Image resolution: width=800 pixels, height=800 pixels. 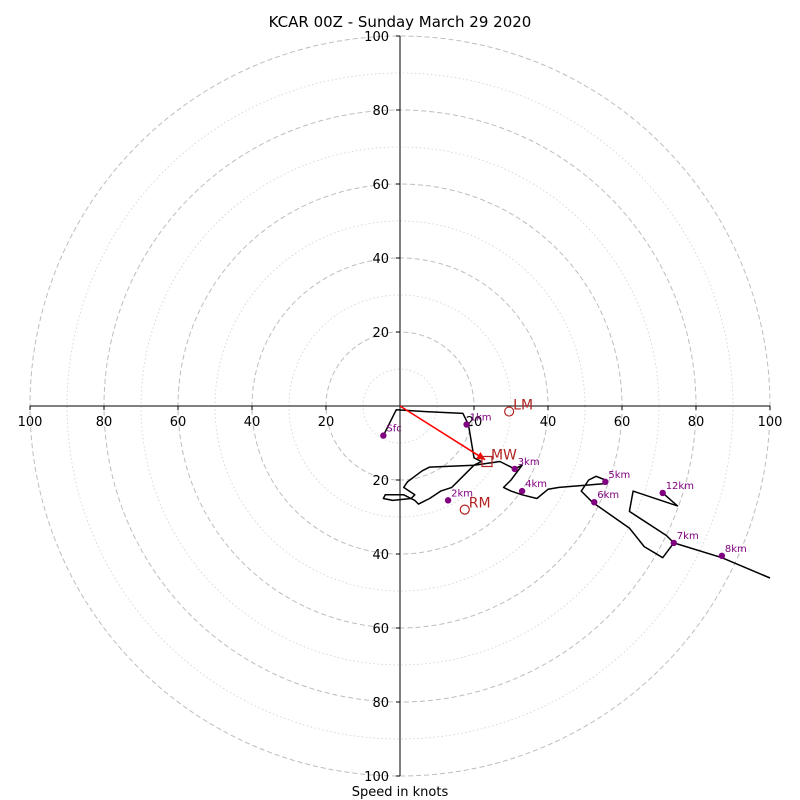 I want to click on height-marker-label: 6km, so click(x=608, y=495).